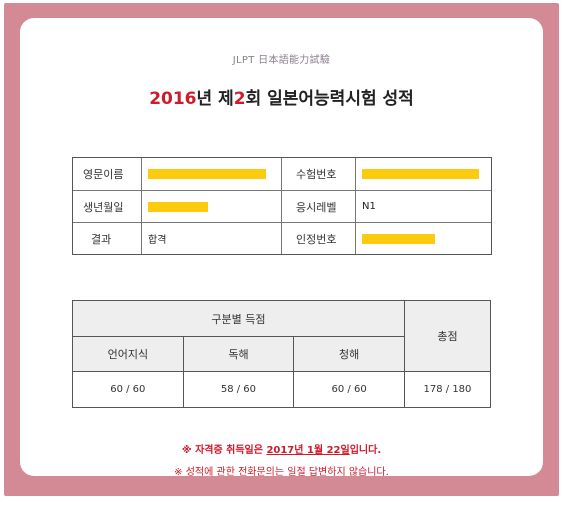 This screenshot has width=563, height=506. What do you see at coordinates (319, 238) in the screenshot?
I see `cert-no-label: 인정번호` at bounding box center [319, 238].